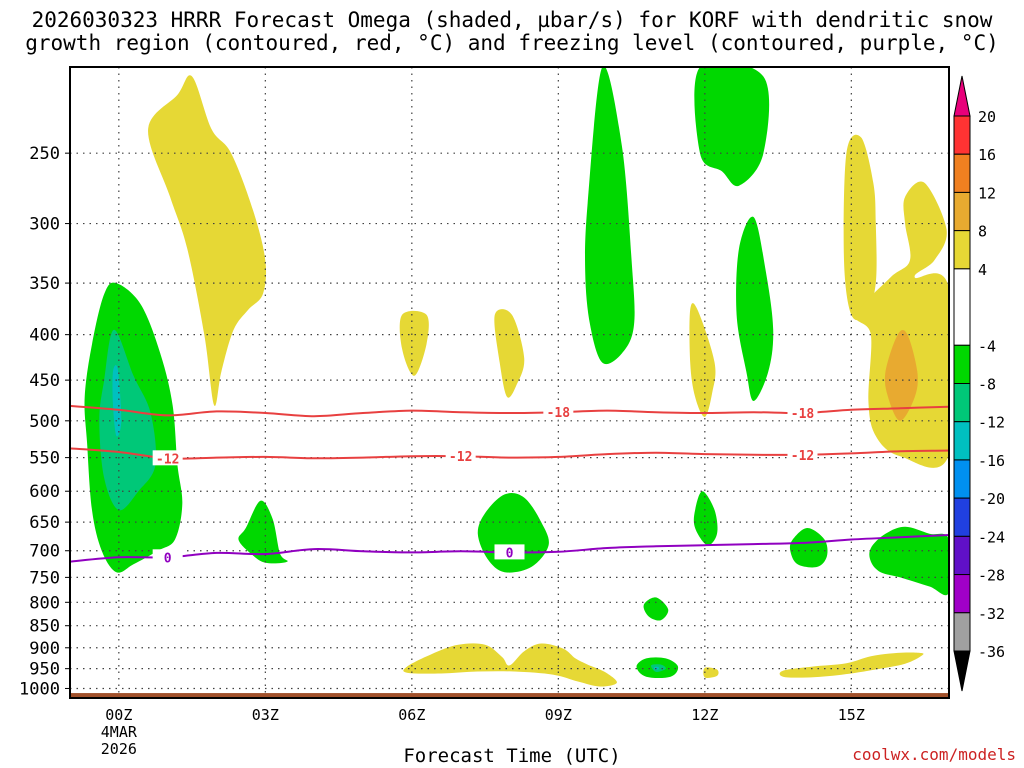  I want to click on dgz-bottom-minus-12-label-1: -12, so click(460, 457).